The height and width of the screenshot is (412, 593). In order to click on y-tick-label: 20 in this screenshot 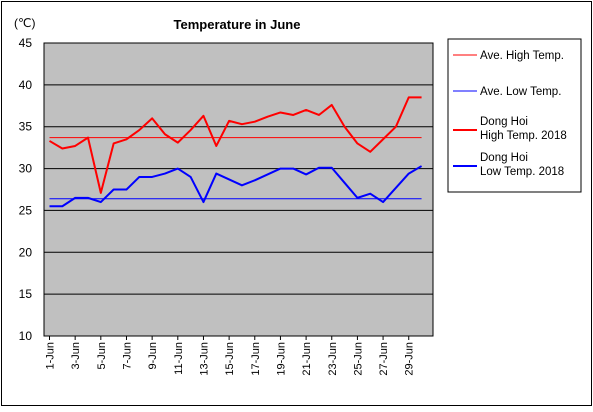, I will do `click(26, 252)`.